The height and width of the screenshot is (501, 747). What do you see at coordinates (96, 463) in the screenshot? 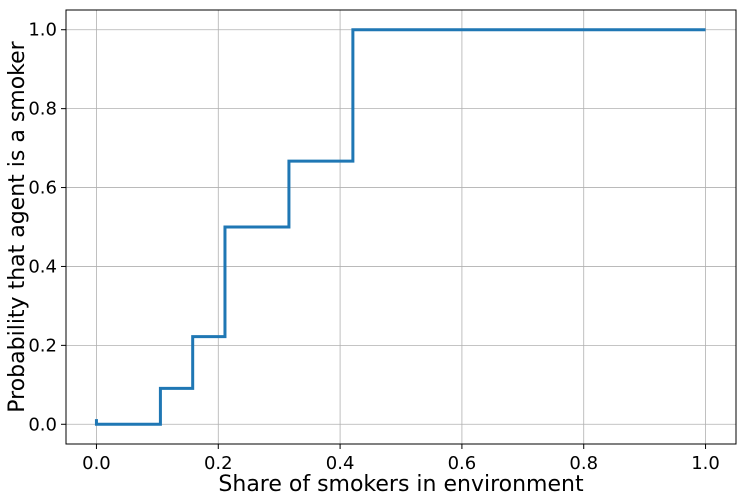
I see `x-tick-label: 0.0` at bounding box center [96, 463].